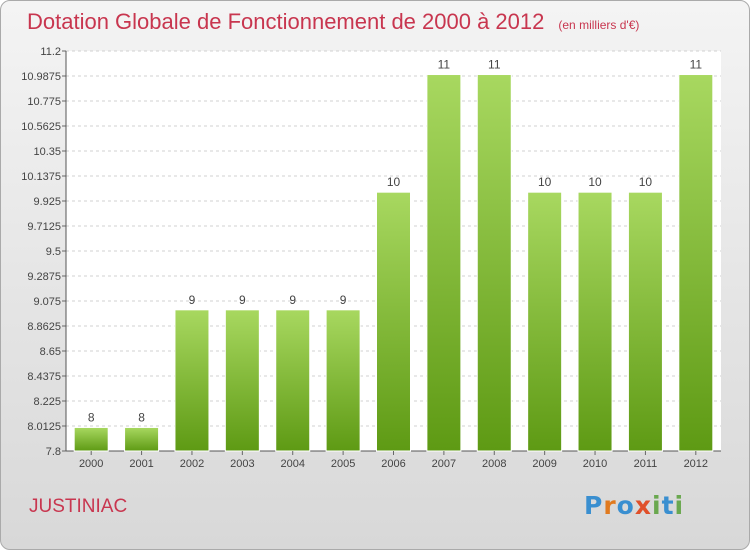 Image resolution: width=750 pixels, height=550 pixels. I want to click on x-tick-label: 2010, so click(595, 464).